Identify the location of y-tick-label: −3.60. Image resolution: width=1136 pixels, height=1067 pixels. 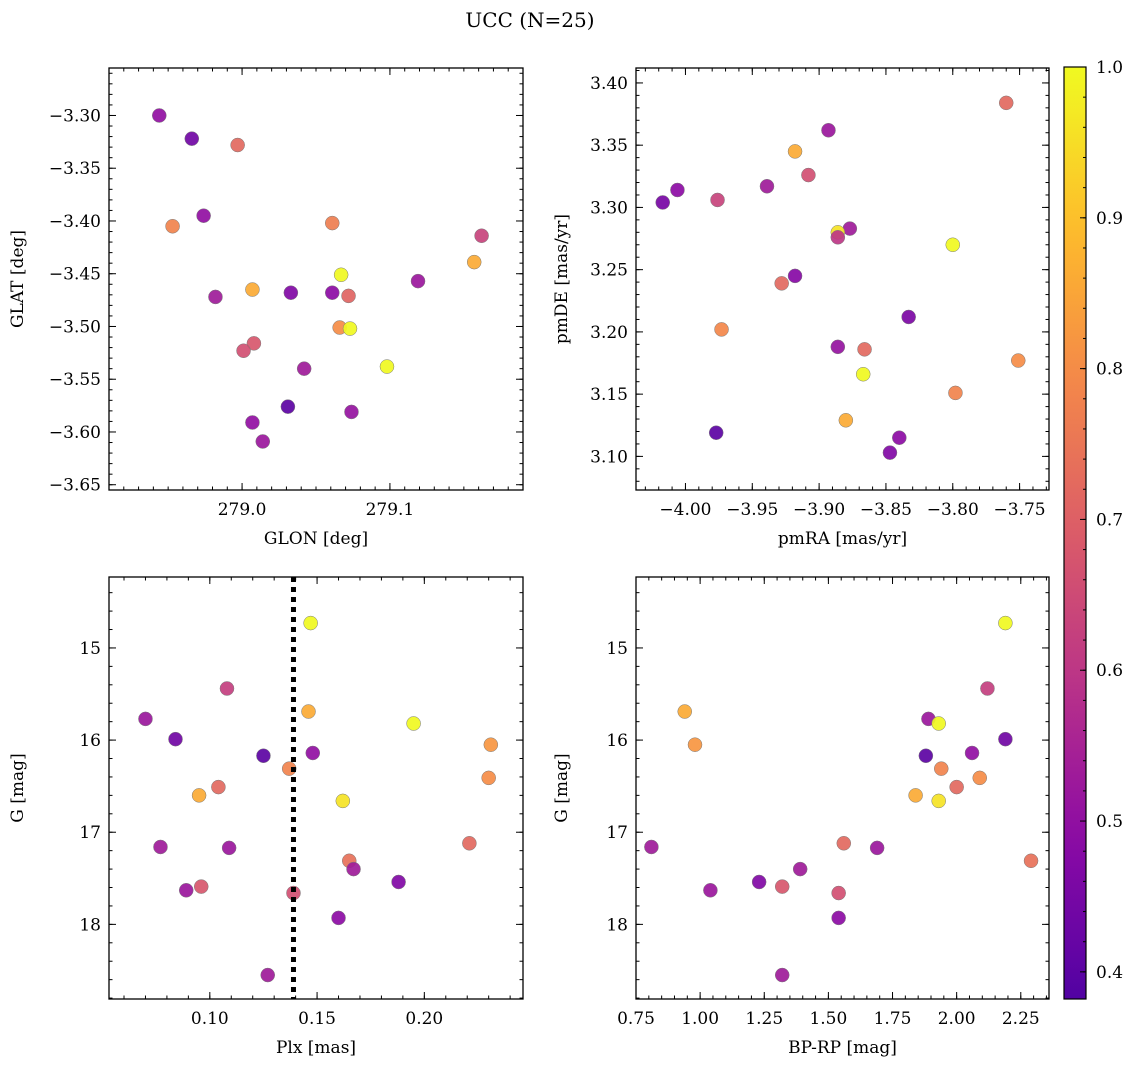
(75, 433).